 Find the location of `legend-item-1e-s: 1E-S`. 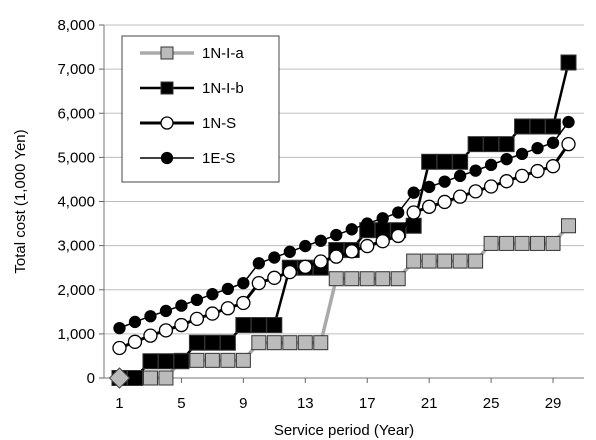

legend-item-1e-s: 1E-S is located at coordinates (187, 158).